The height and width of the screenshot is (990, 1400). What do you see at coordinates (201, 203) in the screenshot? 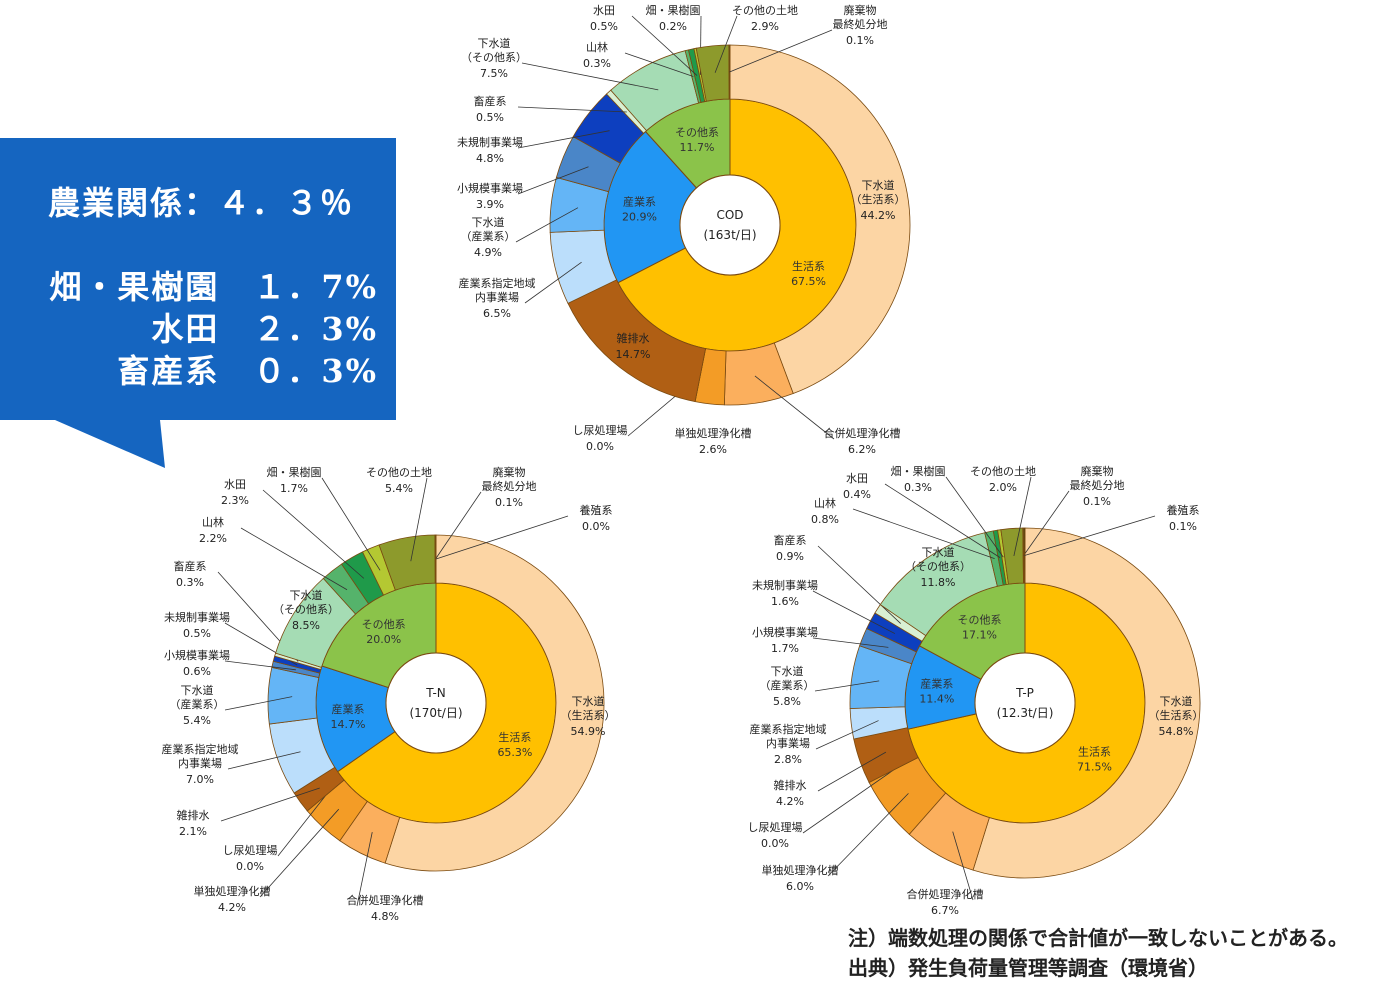
I see `callout-title: 農業関係：４．３％` at bounding box center [201, 203].